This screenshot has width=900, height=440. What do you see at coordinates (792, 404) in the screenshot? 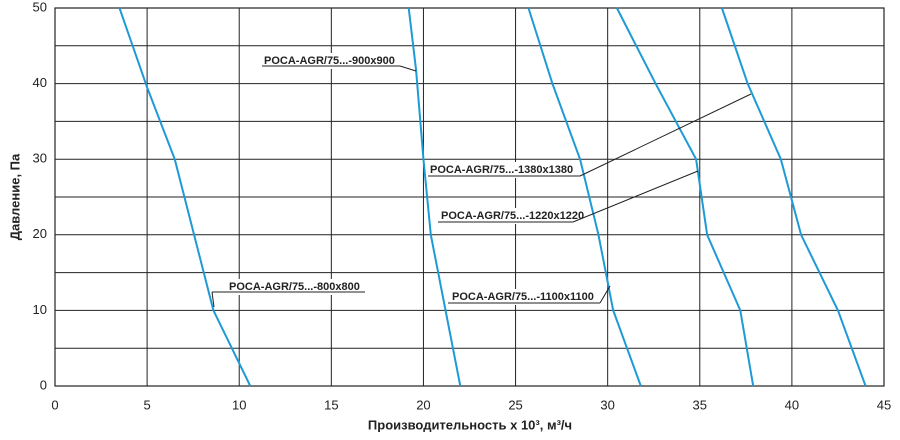
I see `x-tick-label: 40` at bounding box center [792, 404].